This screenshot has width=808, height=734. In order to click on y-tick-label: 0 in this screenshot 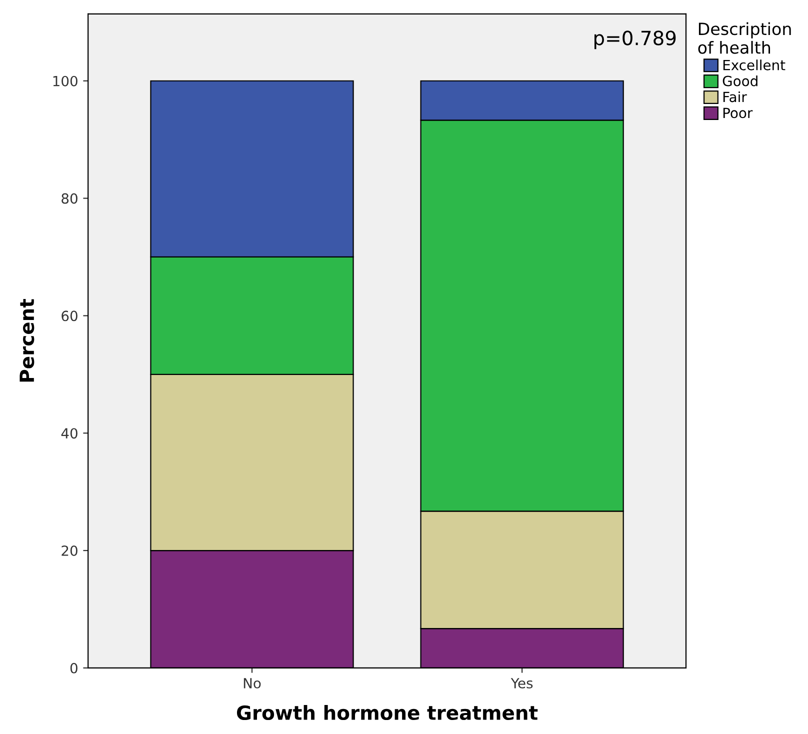, I will do `click(74, 668)`.